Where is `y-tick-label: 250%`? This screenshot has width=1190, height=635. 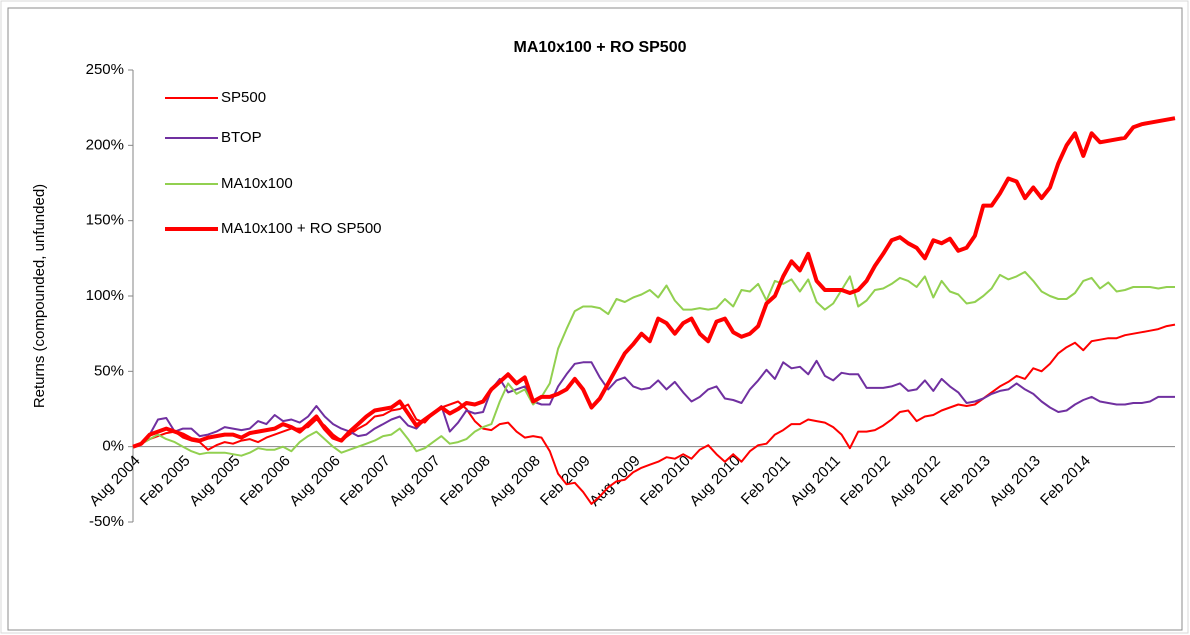
y-tick-label: 250% is located at coordinates (105, 69).